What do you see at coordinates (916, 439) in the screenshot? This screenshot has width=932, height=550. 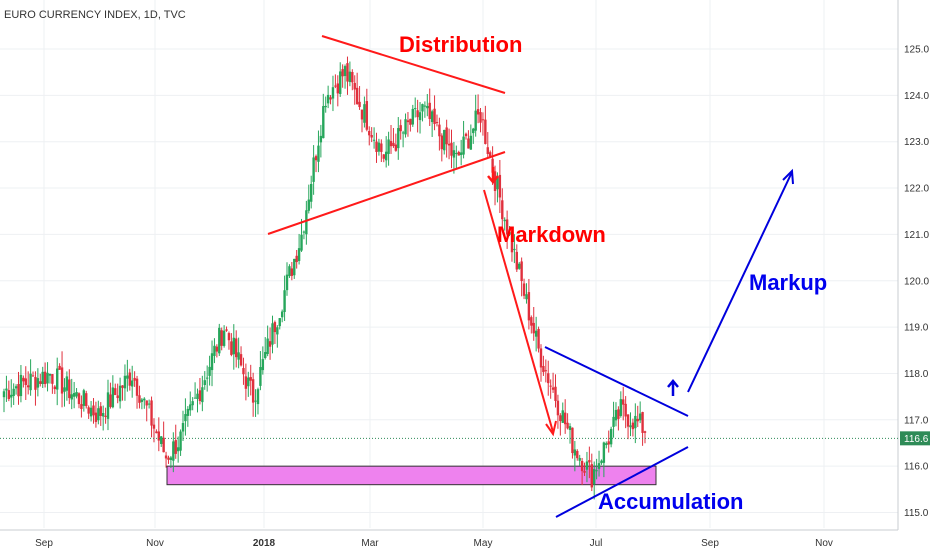 I see `last-price-label: 116.6` at bounding box center [916, 439].